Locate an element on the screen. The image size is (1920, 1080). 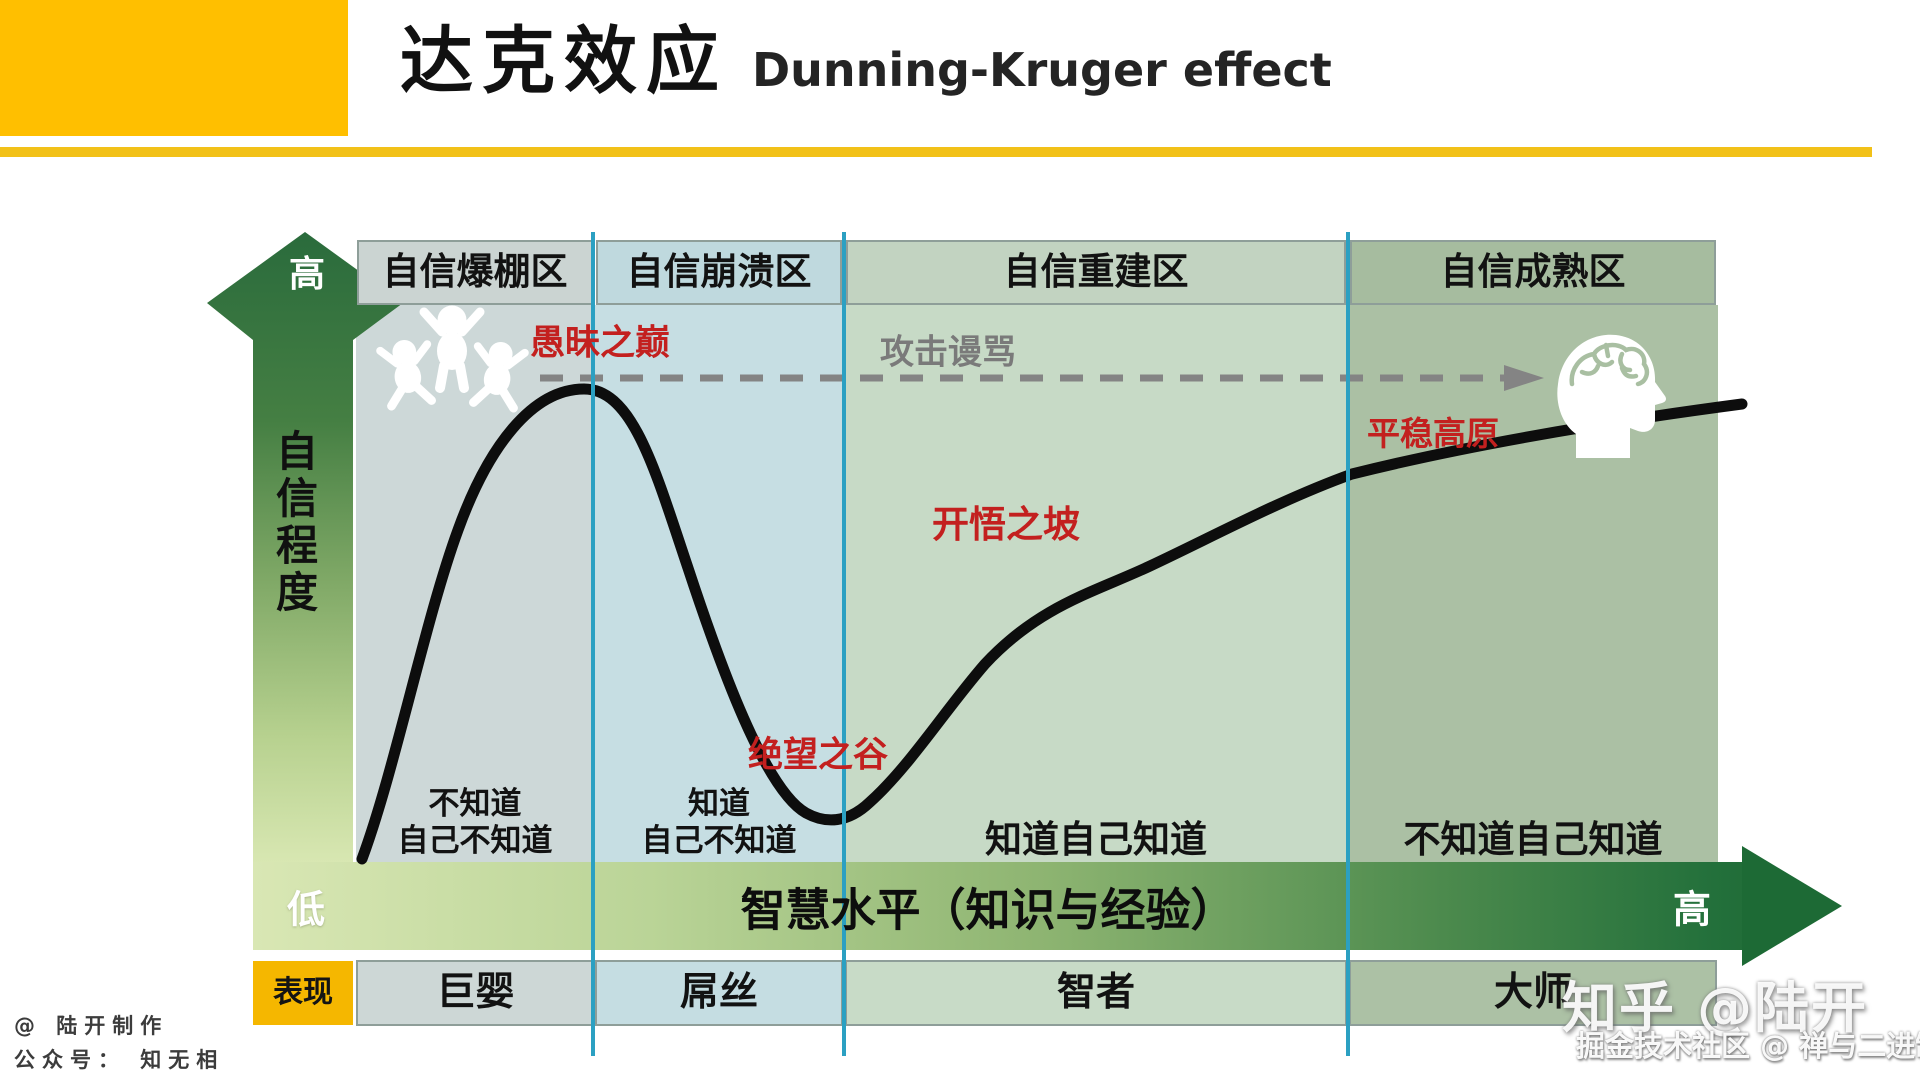
zone3-role-label: 智者 is located at coordinates (1095, 992).